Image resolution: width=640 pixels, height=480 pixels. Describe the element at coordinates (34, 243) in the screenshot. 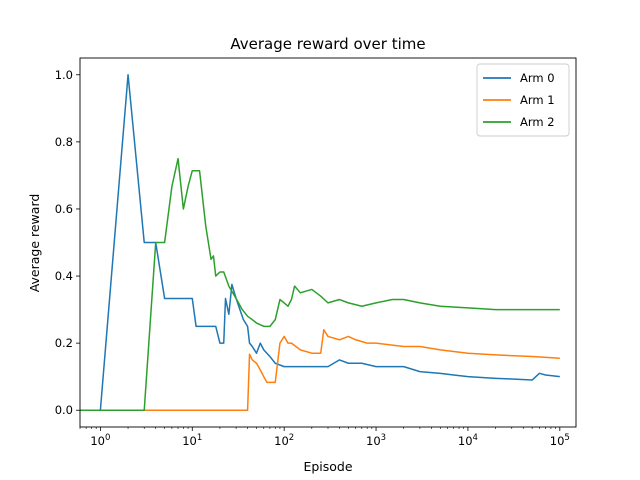

I see `y-axis-label: Average reward` at that location.